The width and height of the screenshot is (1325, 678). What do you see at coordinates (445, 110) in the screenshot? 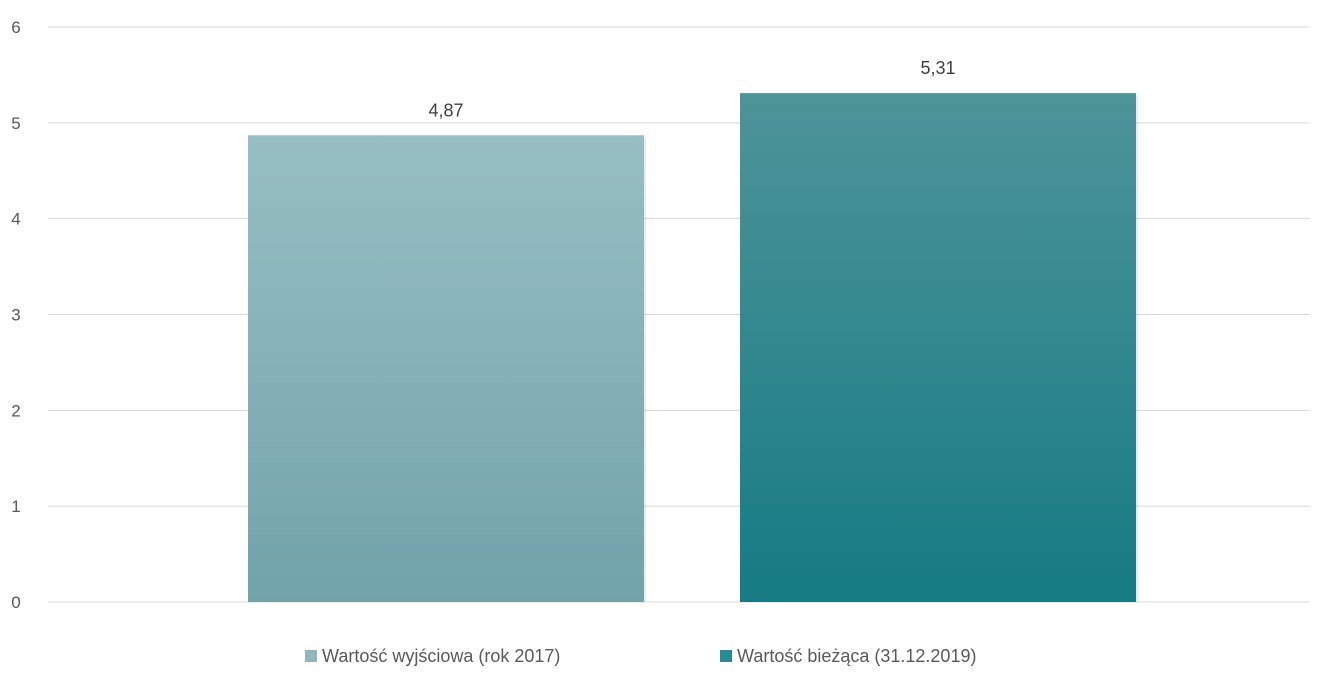
I see `data-label-series-1: 4,87` at bounding box center [445, 110].